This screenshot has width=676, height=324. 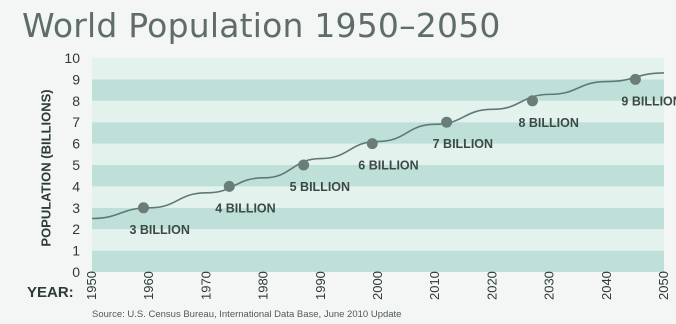 What do you see at coordinates (463, 144) in the screenshot?
I see `milestone-label: 7 BILLION` at bounding box center [463, 144].